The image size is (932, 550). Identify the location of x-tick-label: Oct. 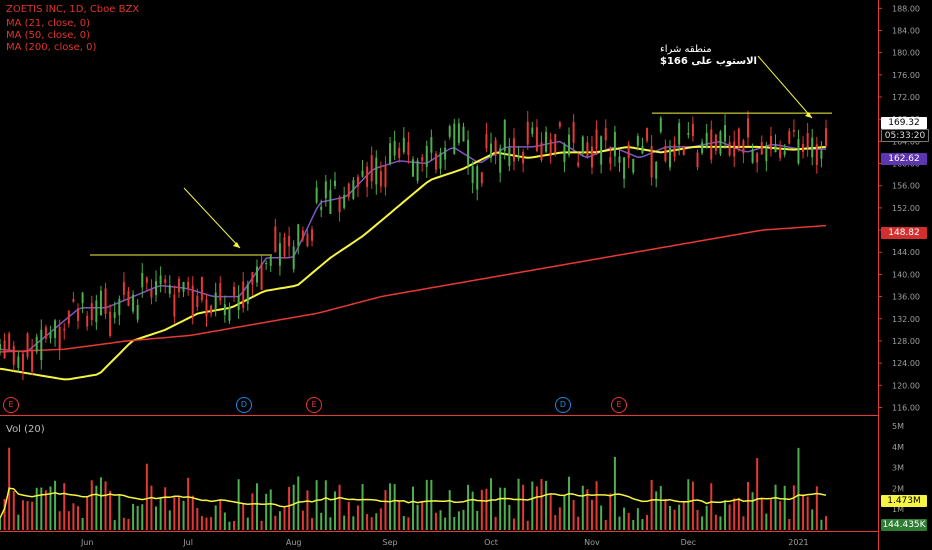
(491, 542).